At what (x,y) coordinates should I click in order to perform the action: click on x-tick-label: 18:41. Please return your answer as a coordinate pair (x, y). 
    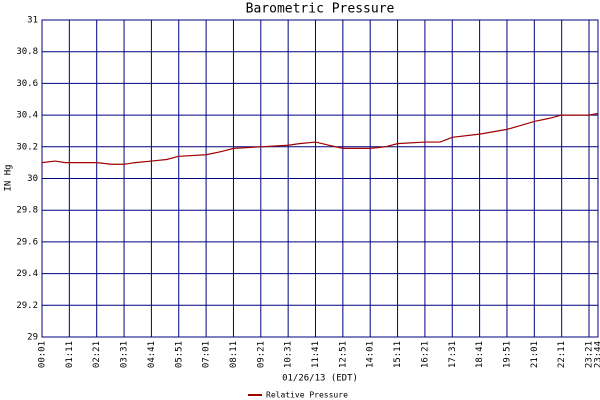
    Looking at the image, I should click on (480, 354).